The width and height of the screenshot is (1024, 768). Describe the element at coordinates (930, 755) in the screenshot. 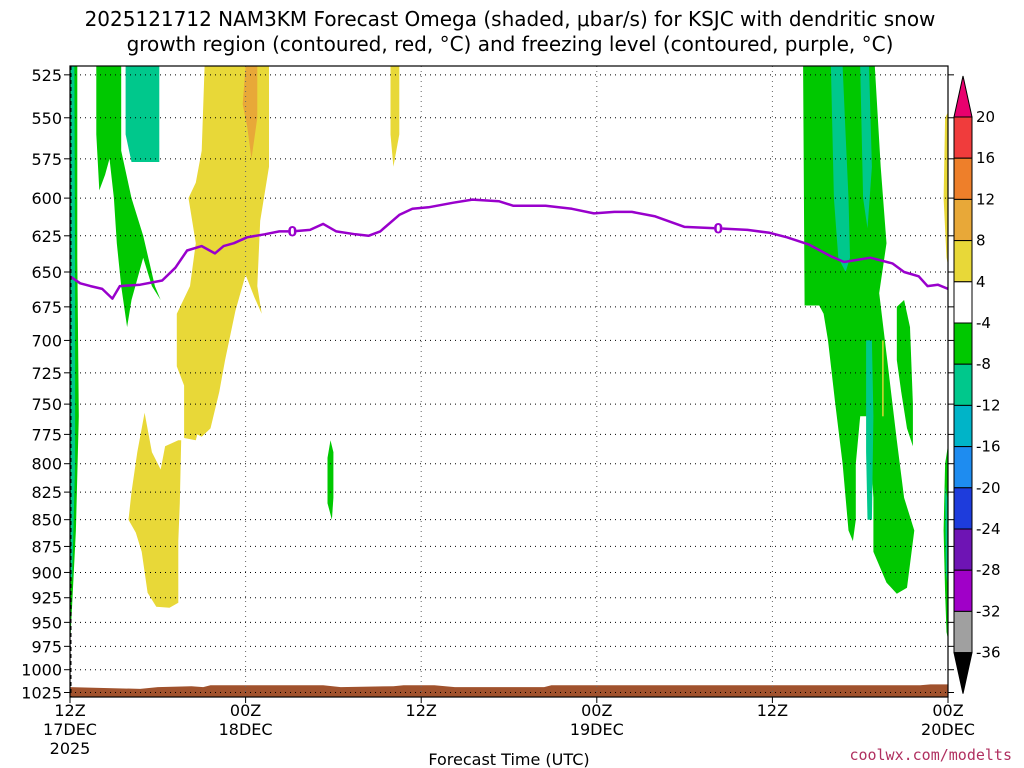

I see `credit-text: coolwx.com/modelts` at that location.